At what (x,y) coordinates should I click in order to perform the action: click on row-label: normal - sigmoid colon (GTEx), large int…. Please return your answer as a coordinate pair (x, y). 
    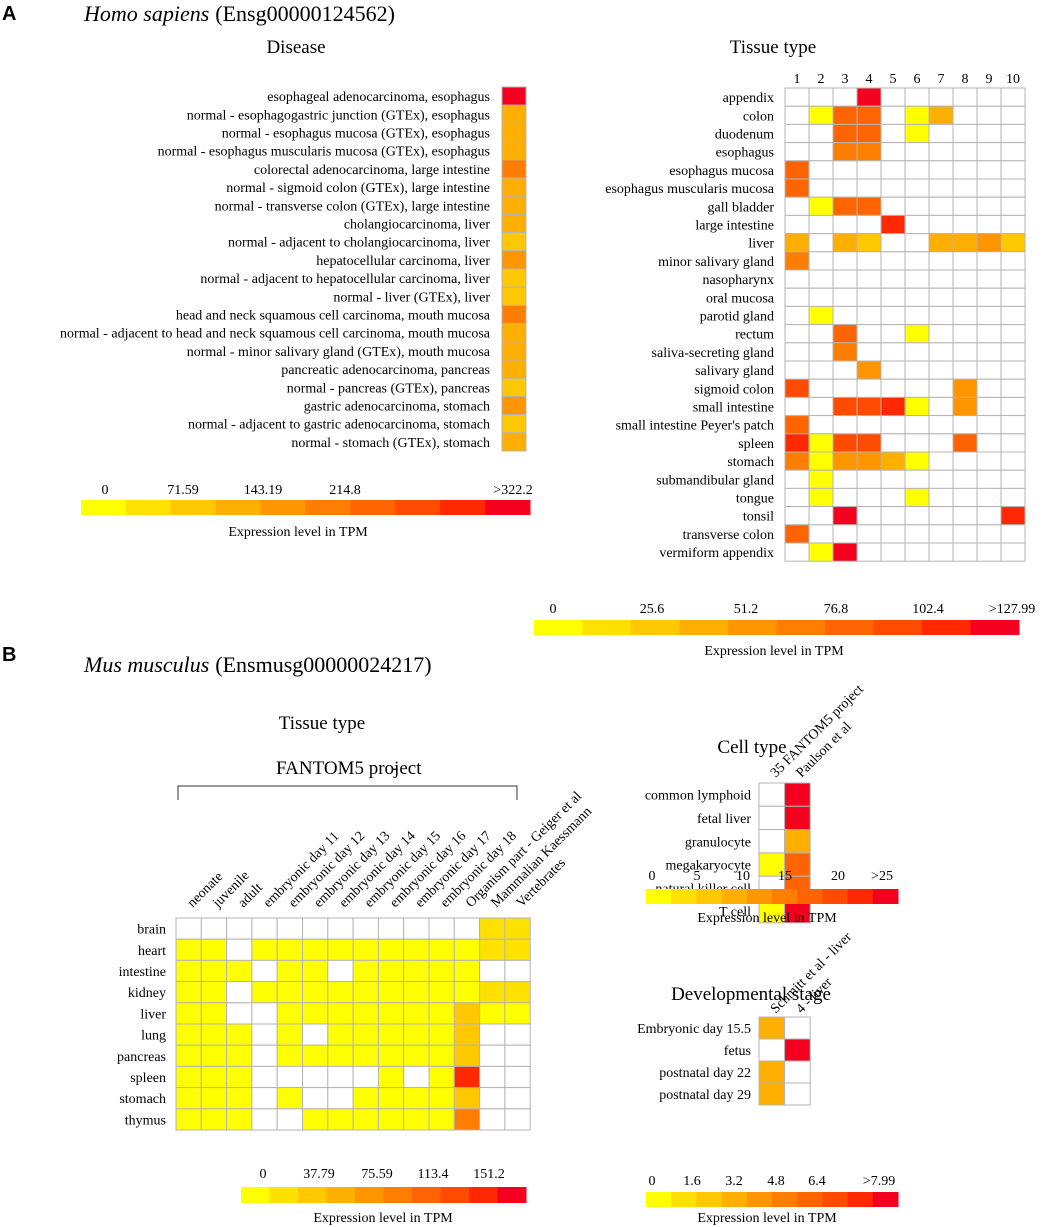
    Looking at the image, I should click on (358, 188).